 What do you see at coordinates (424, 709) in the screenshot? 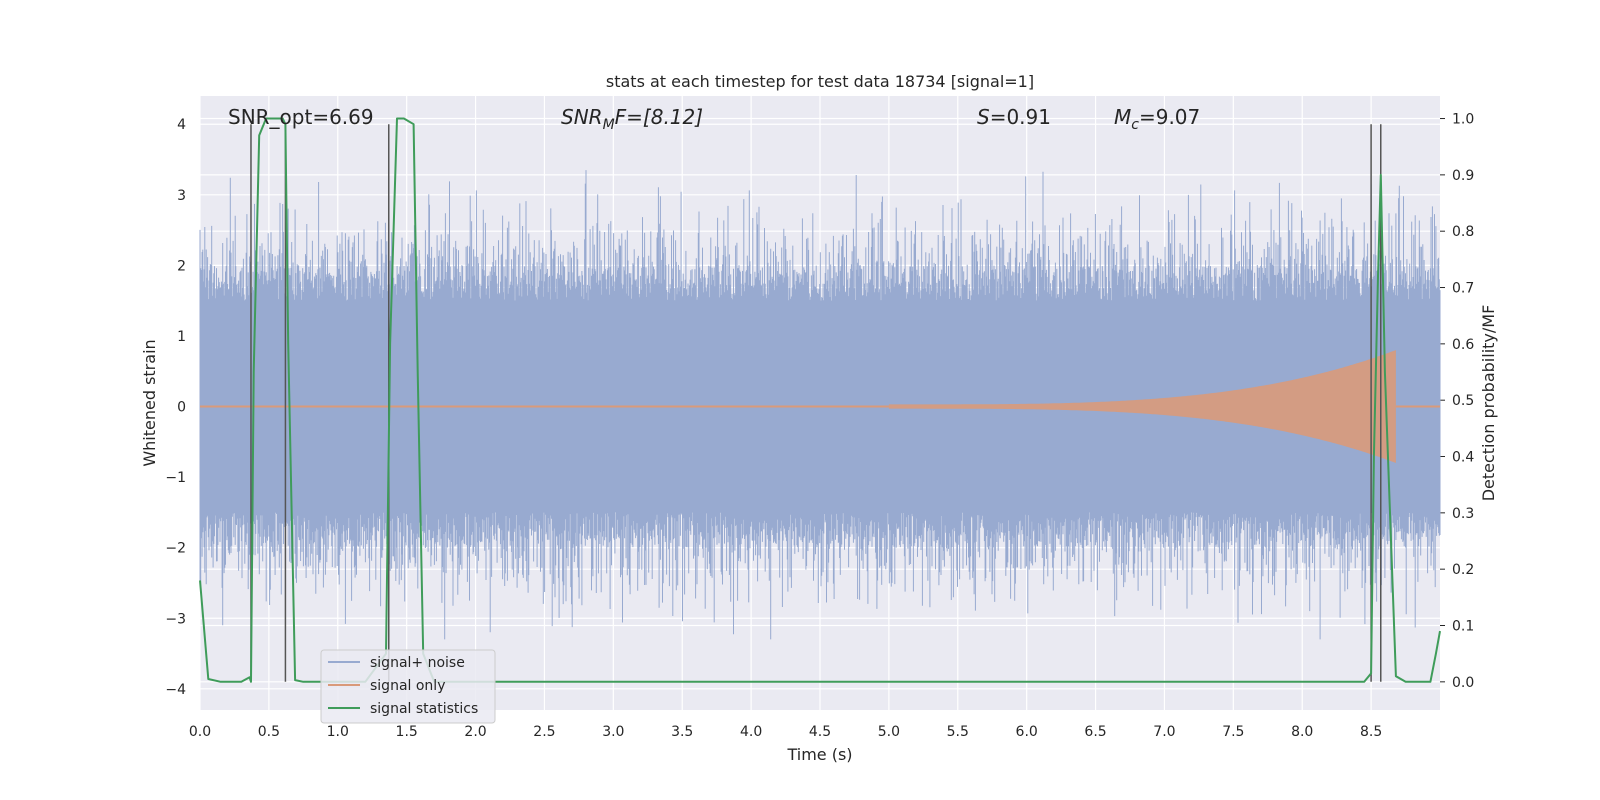
I see `legend-label-stats: signal statistics` at bounding box center [424, 709].